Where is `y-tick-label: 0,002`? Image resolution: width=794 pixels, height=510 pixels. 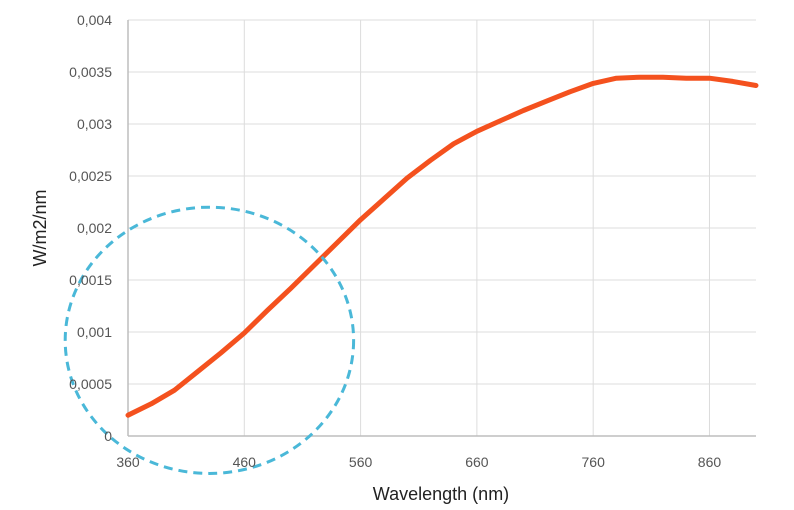 y-tick-label: 0,002 is located at coordinates (94, 228).